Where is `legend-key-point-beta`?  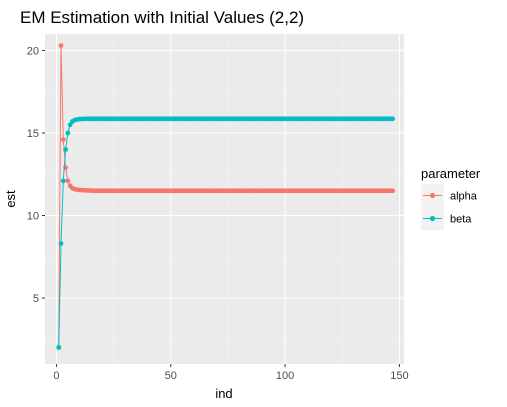 legend-key-point-beta is located at coordinates (432, 218).